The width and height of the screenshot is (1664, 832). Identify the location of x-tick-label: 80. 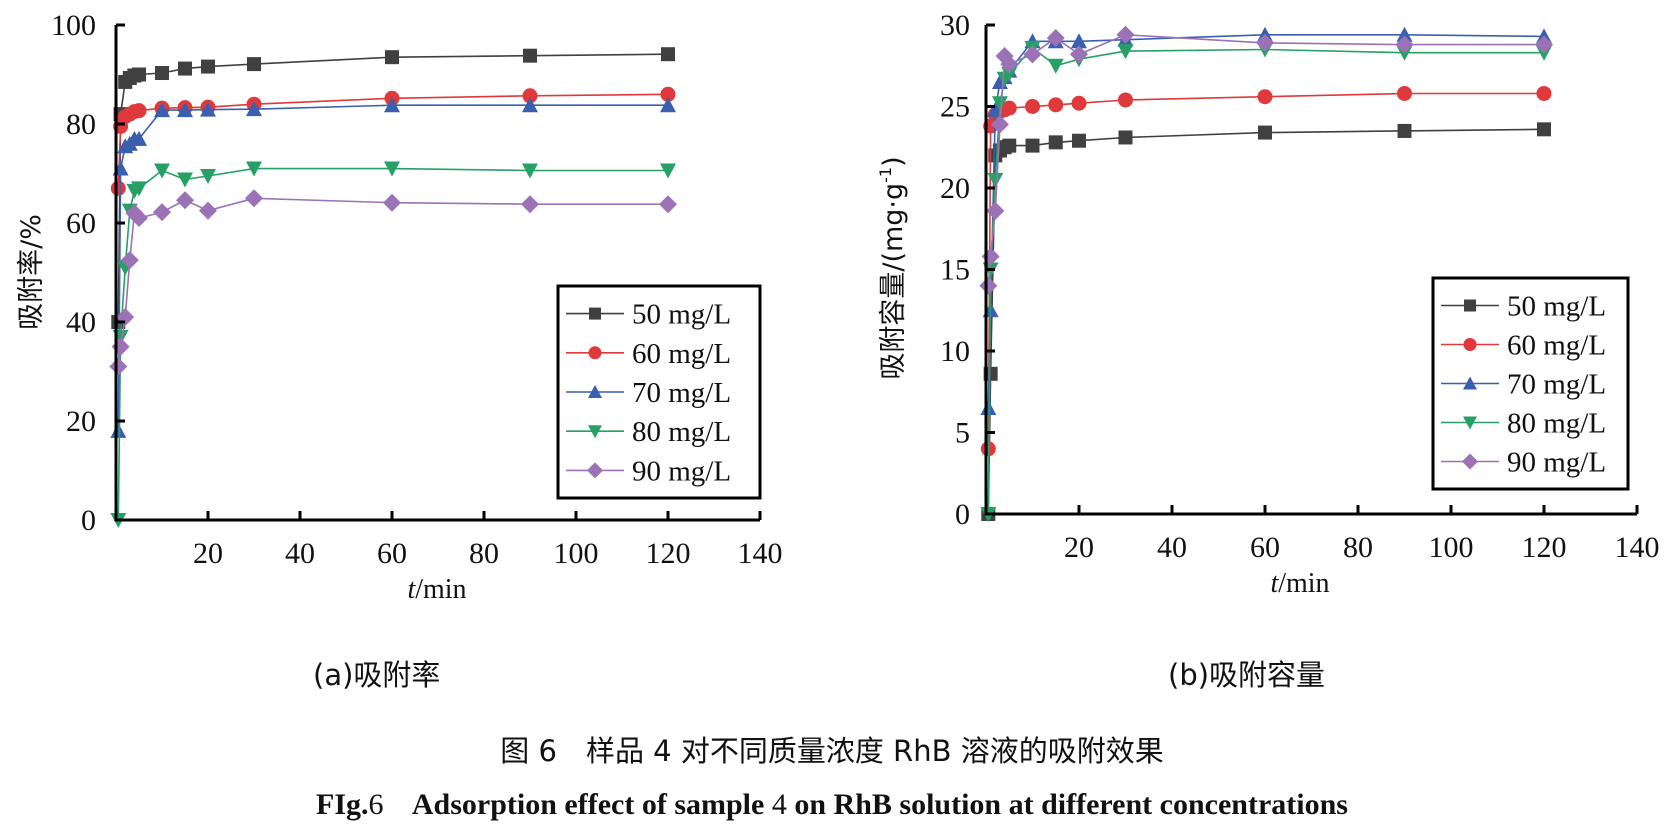
(1358, 547).